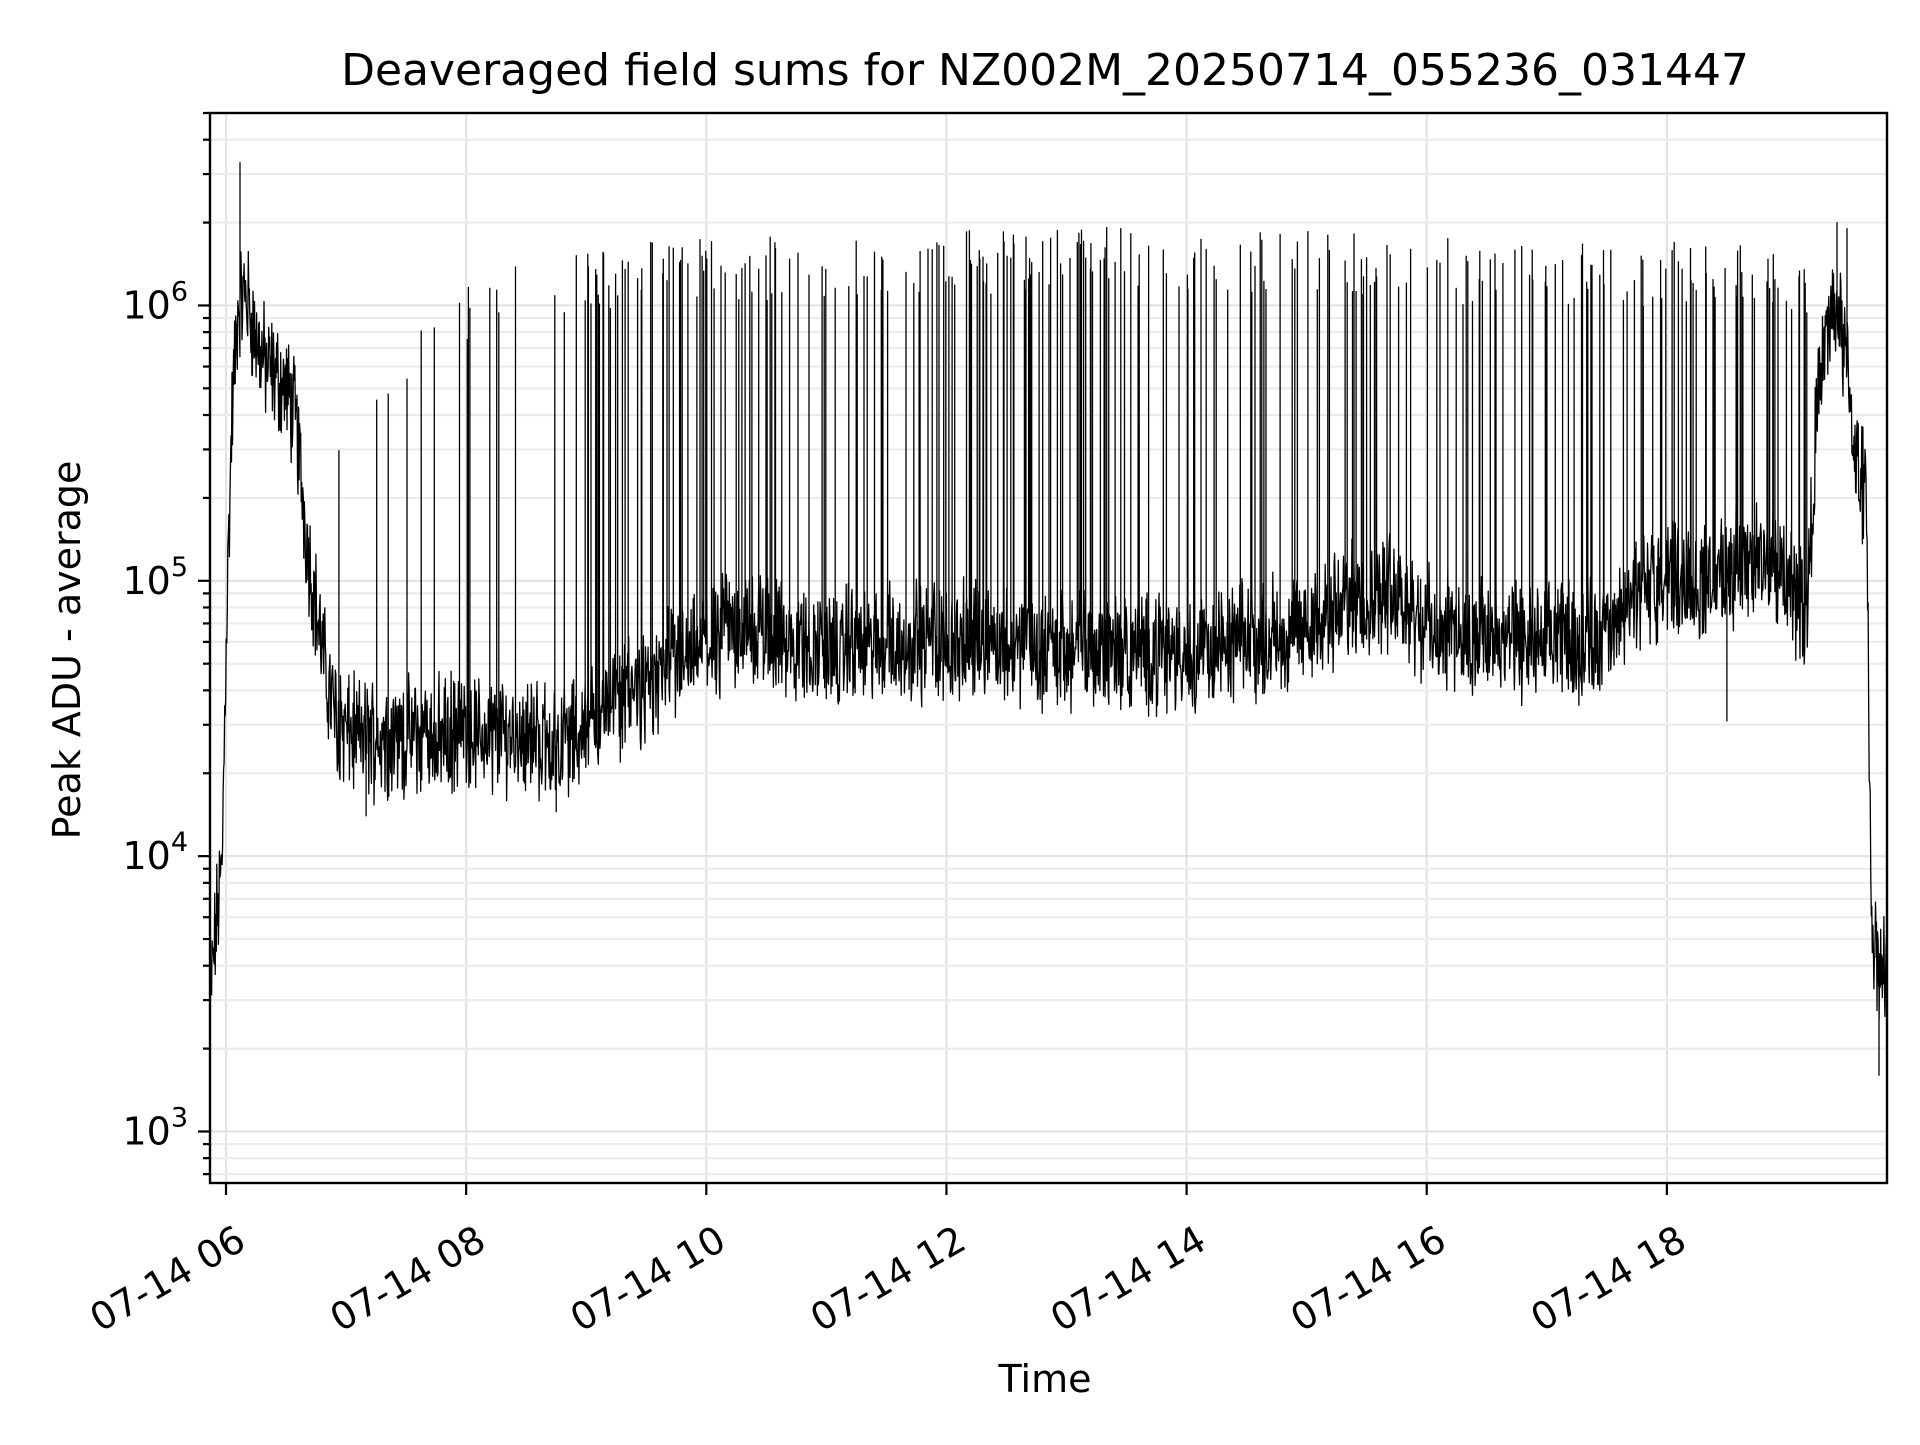 Image resolution: width=1920 pixels, height=1445 pixels. I want to click on y-tick-label: 10⁴, so click(155, 852).